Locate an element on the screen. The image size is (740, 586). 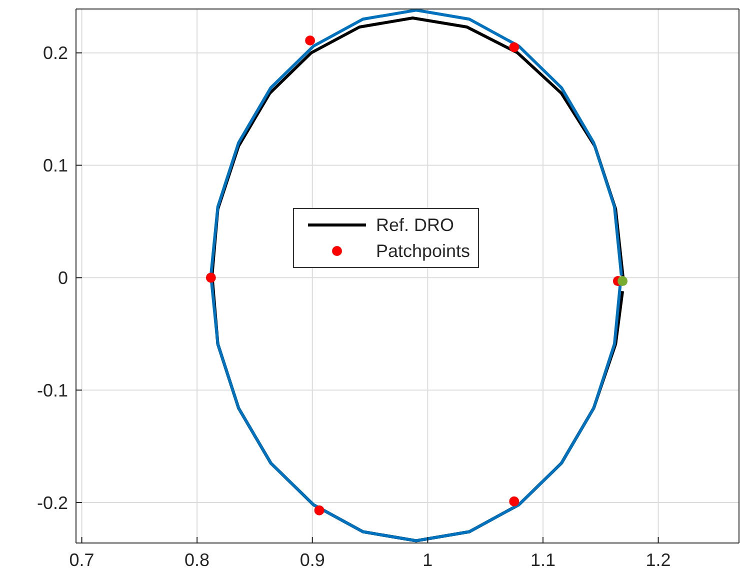
x-tick-label: 1 is located at coordinates (427, 560).